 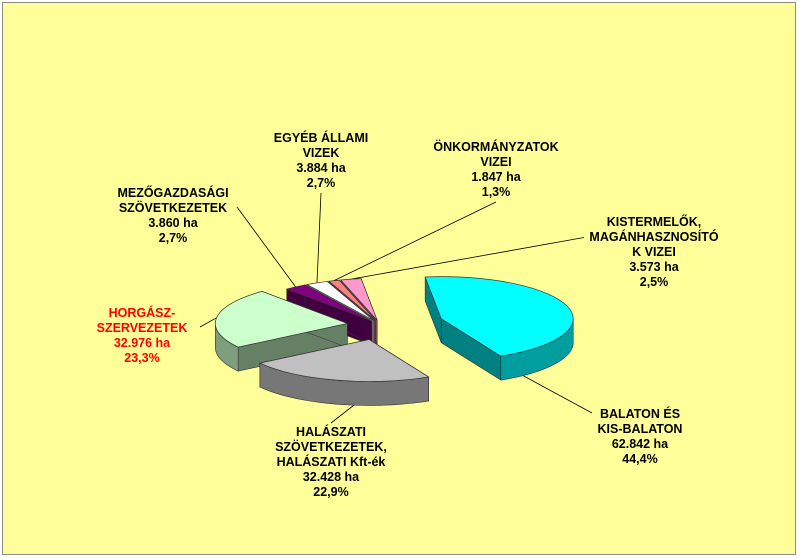 I want to click on pie-slices, so click(x=394, y=341).